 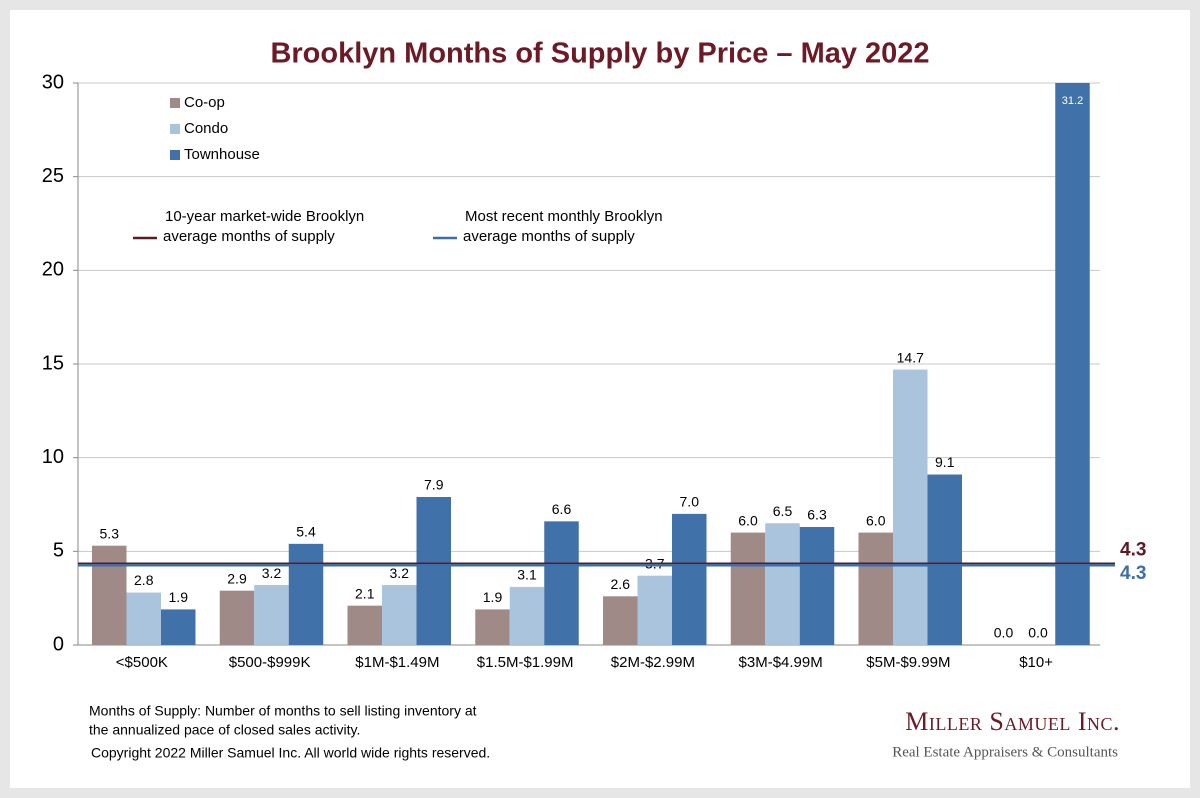 I want to click on value-label: 14.7, so click(x=910, y=357).